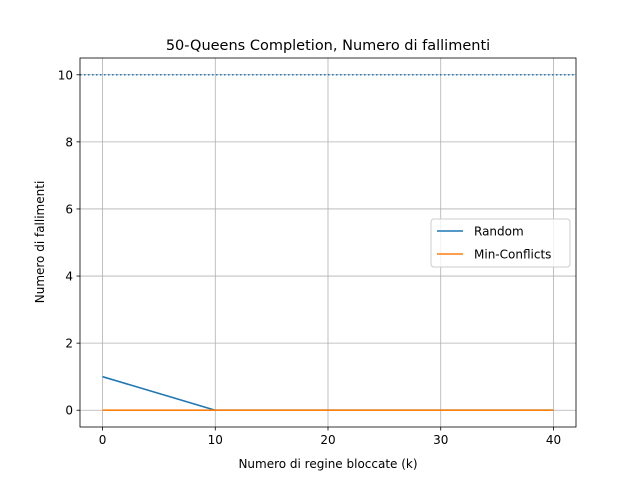 This screenshot has height=480, width=640. What do you see at coordinates (65, 75) in the screenshot?
I see `y-tick-label-10: 10` at bounding box center [65, 75].